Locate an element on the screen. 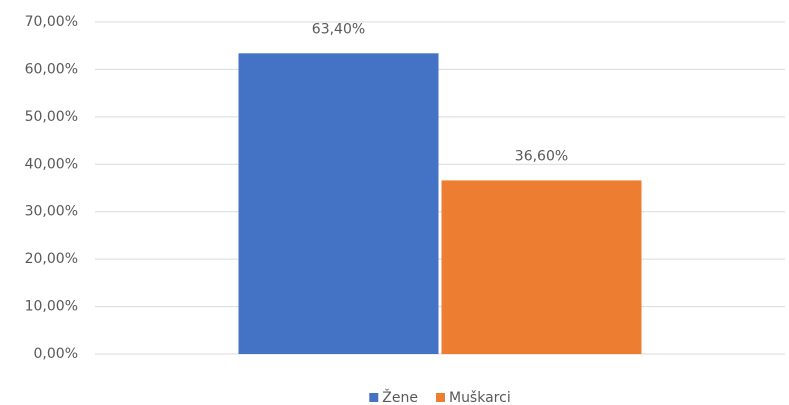 The height and width of the screenshot is (405, 789). y-tick-label: 0,00% is located at coordinates (56, 354).